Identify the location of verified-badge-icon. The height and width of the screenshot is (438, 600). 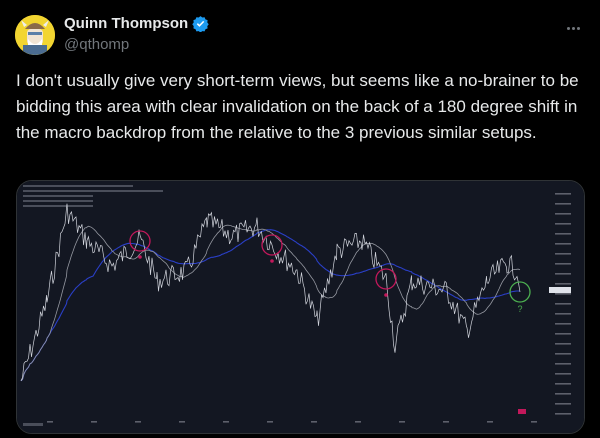
(200, 24).